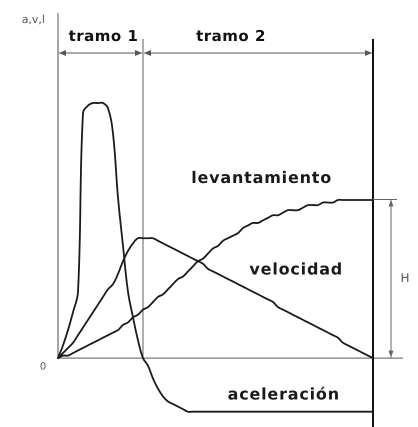 The width and height of the screenshot is (418, 427). Describe the element at coordinates (284, 394) in the screenshot. I see `series-label: aceleración` at that location.